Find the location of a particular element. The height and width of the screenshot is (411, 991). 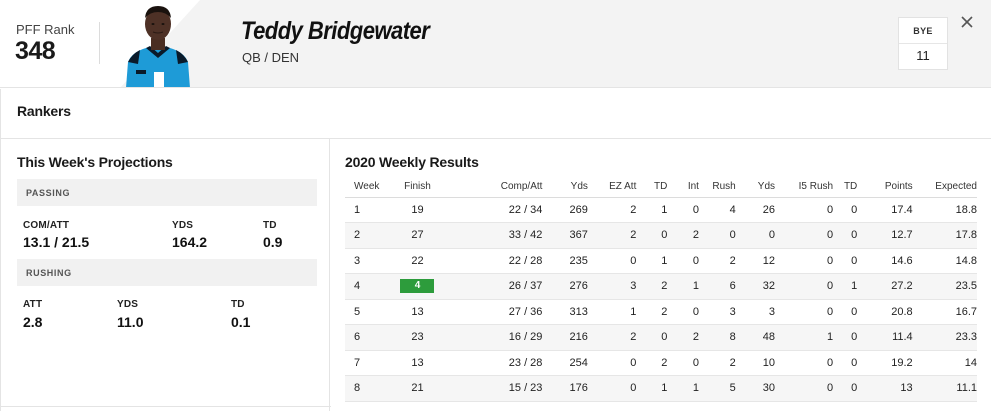

cell-expected: 18.8 is located at coordinates (944, 210).